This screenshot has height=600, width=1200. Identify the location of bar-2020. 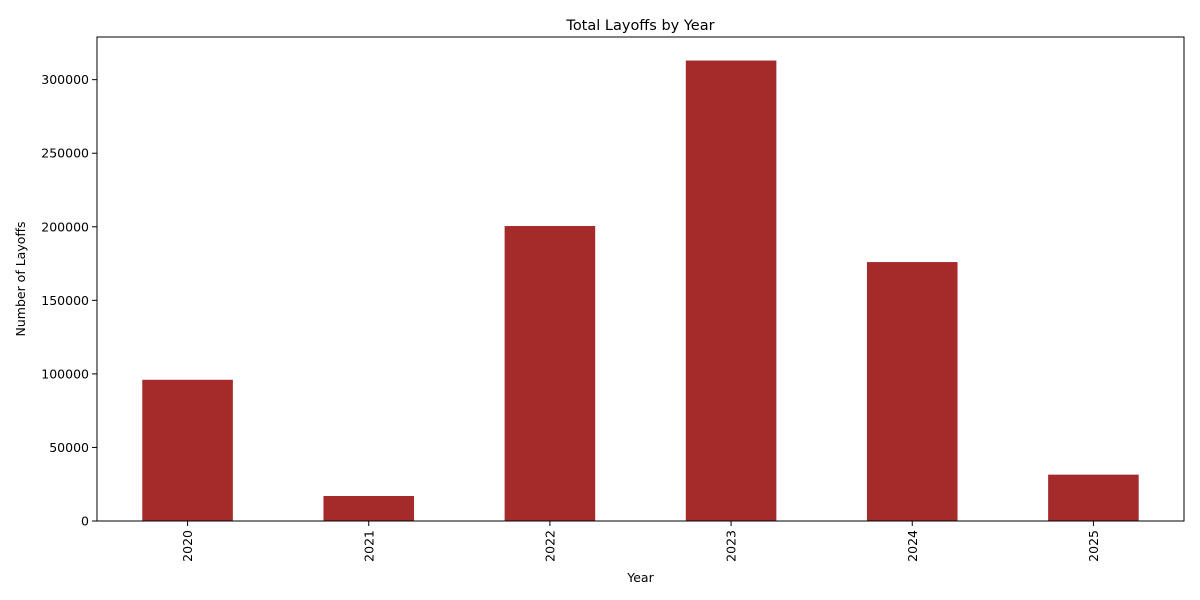
(187, 450).